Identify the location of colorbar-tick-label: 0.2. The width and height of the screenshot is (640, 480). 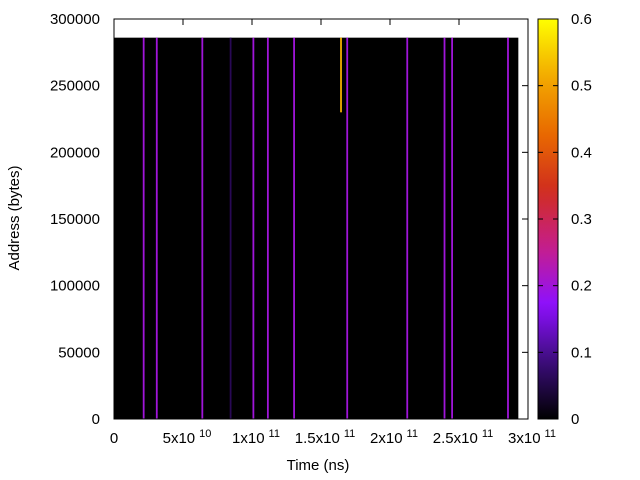
(581, 286).